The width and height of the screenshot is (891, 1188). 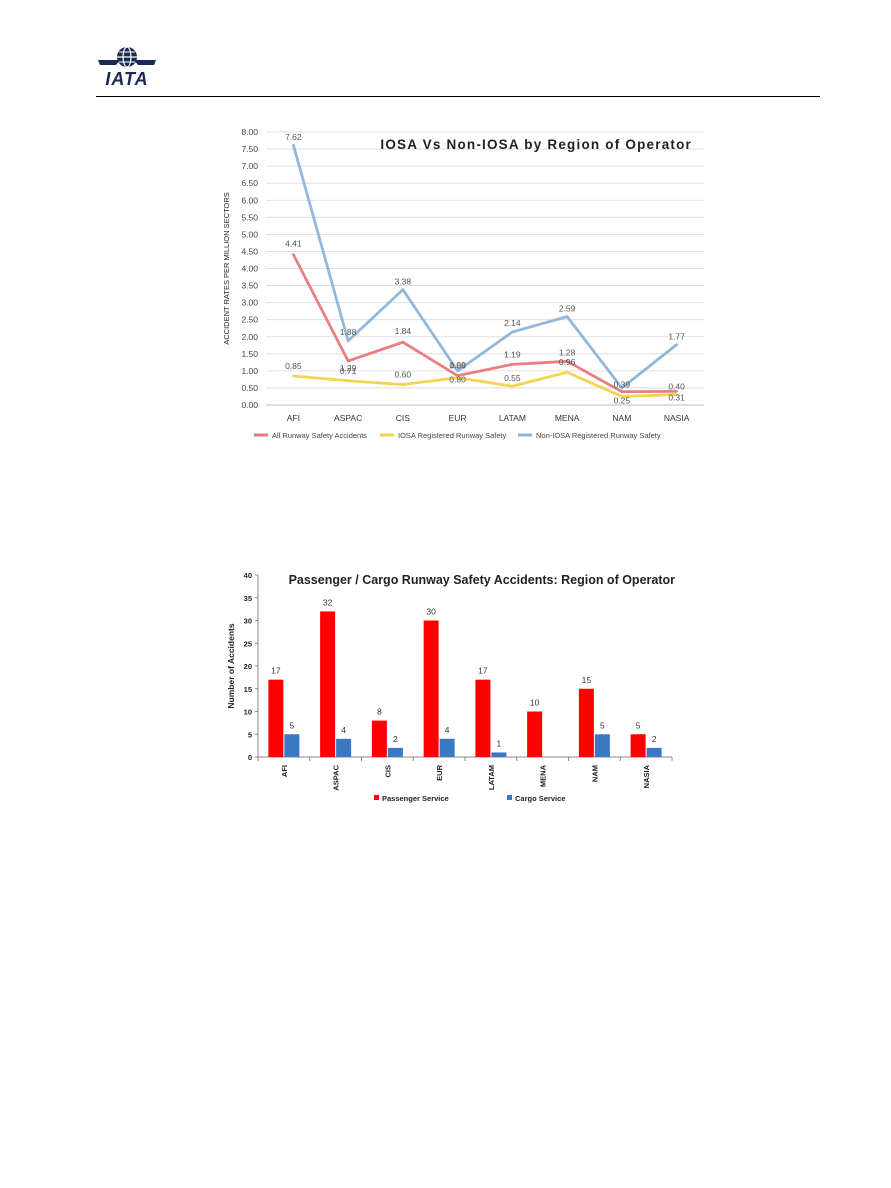 What do you see at coordinates (127, 57) in the screenshot?
I see `globe-icon` at bounding box center [127, 57].